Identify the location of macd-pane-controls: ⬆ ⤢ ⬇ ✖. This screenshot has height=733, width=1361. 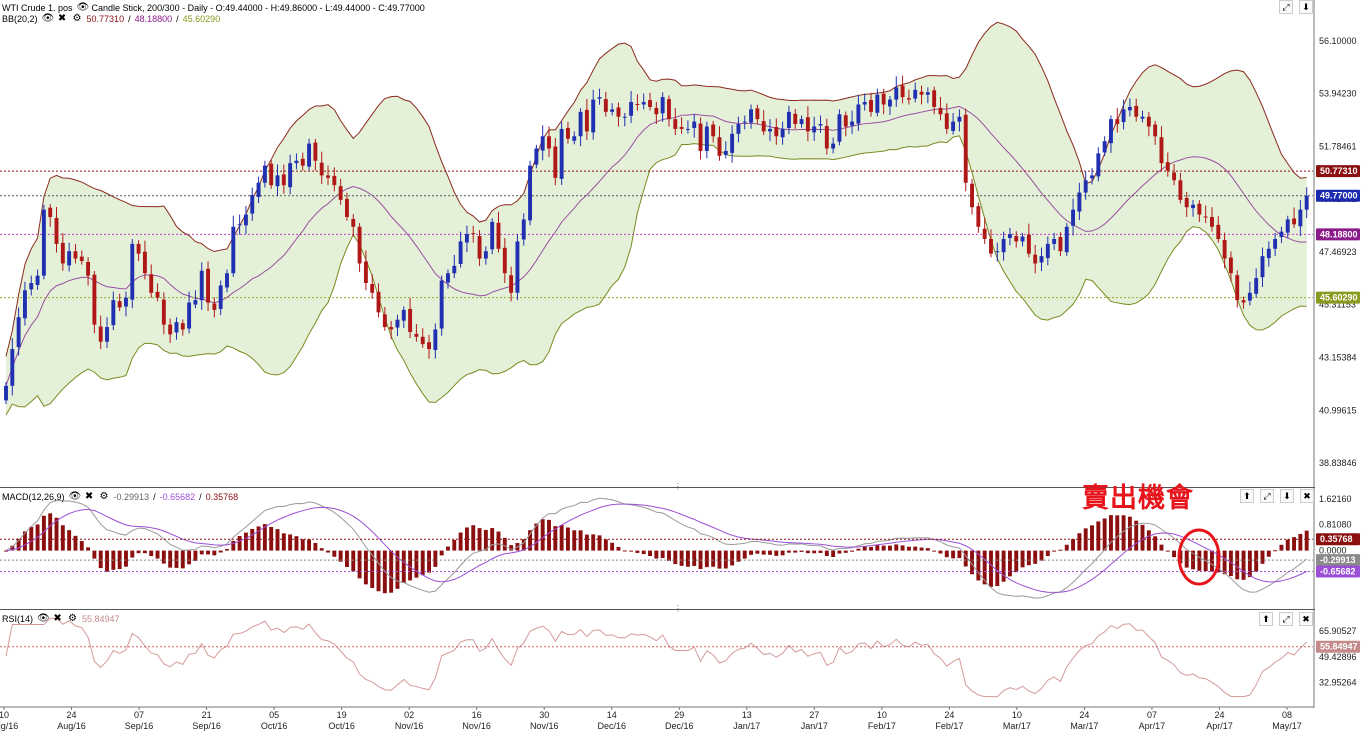
(1277, 496).